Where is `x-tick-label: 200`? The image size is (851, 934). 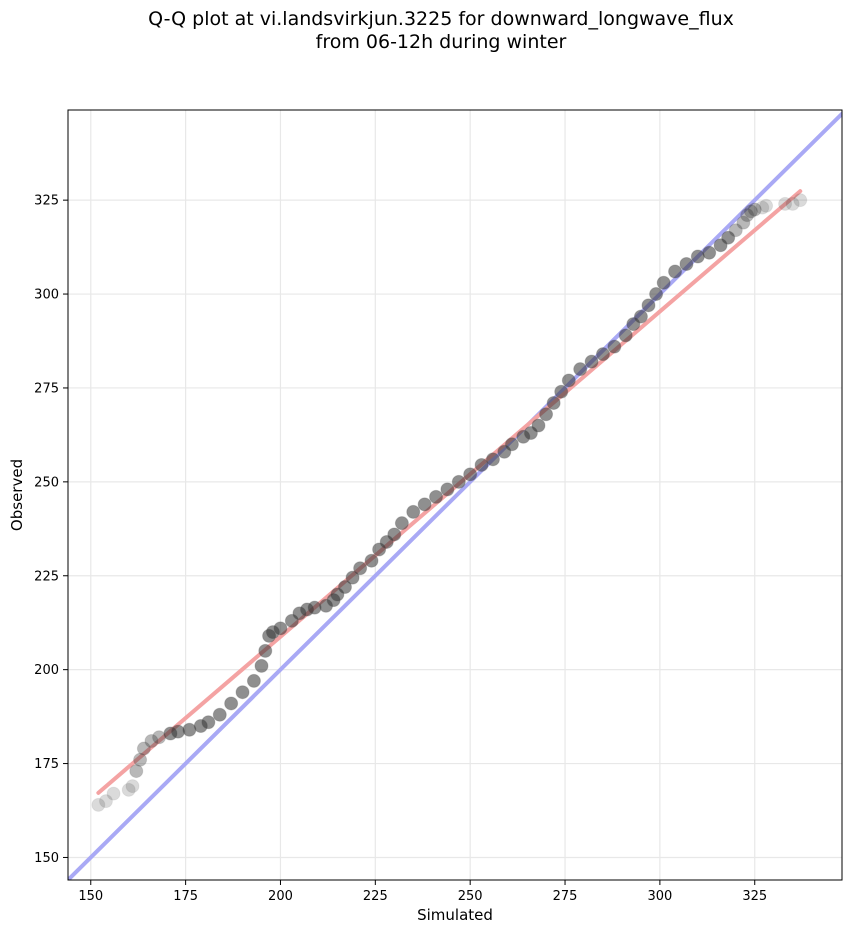 x-tick-label: 200 is located at coordinates (280, 896).